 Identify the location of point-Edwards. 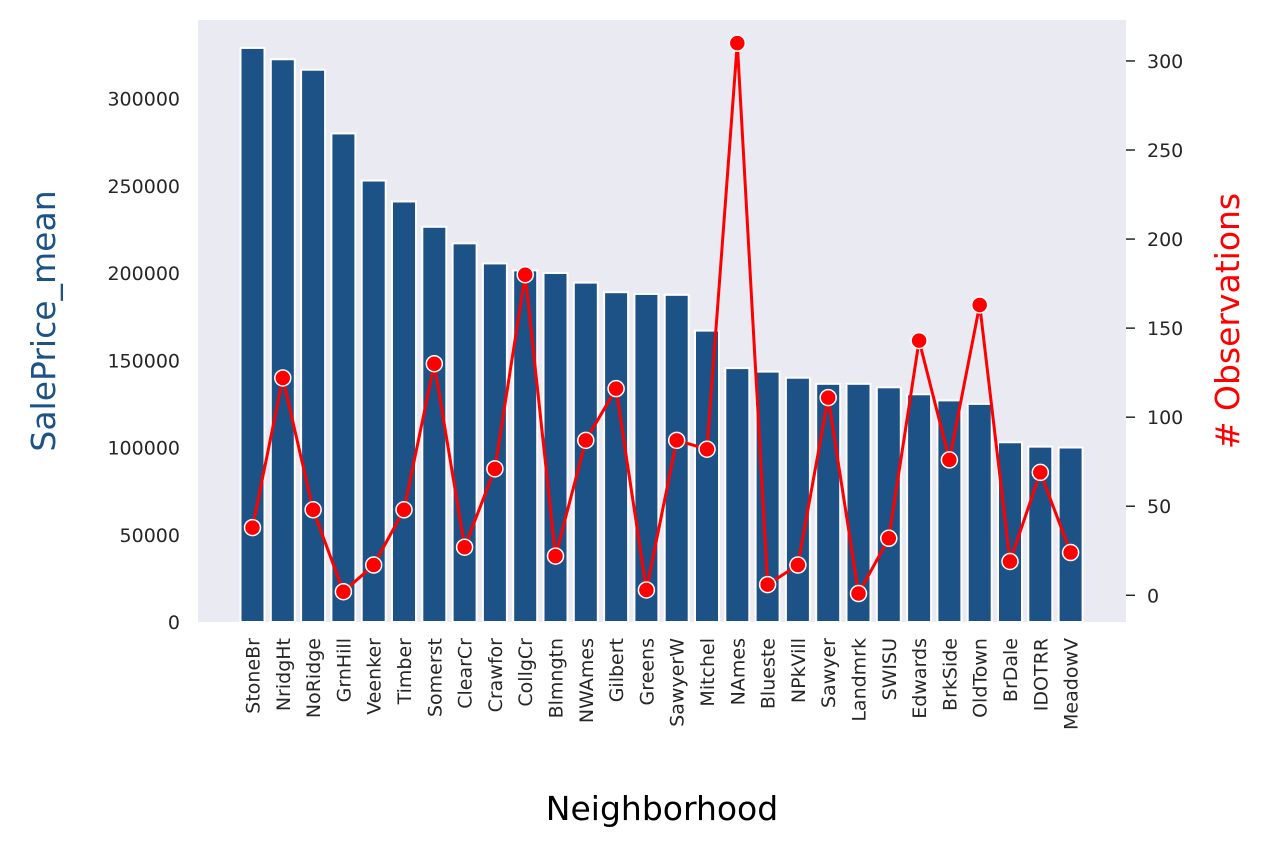
(919, 340).